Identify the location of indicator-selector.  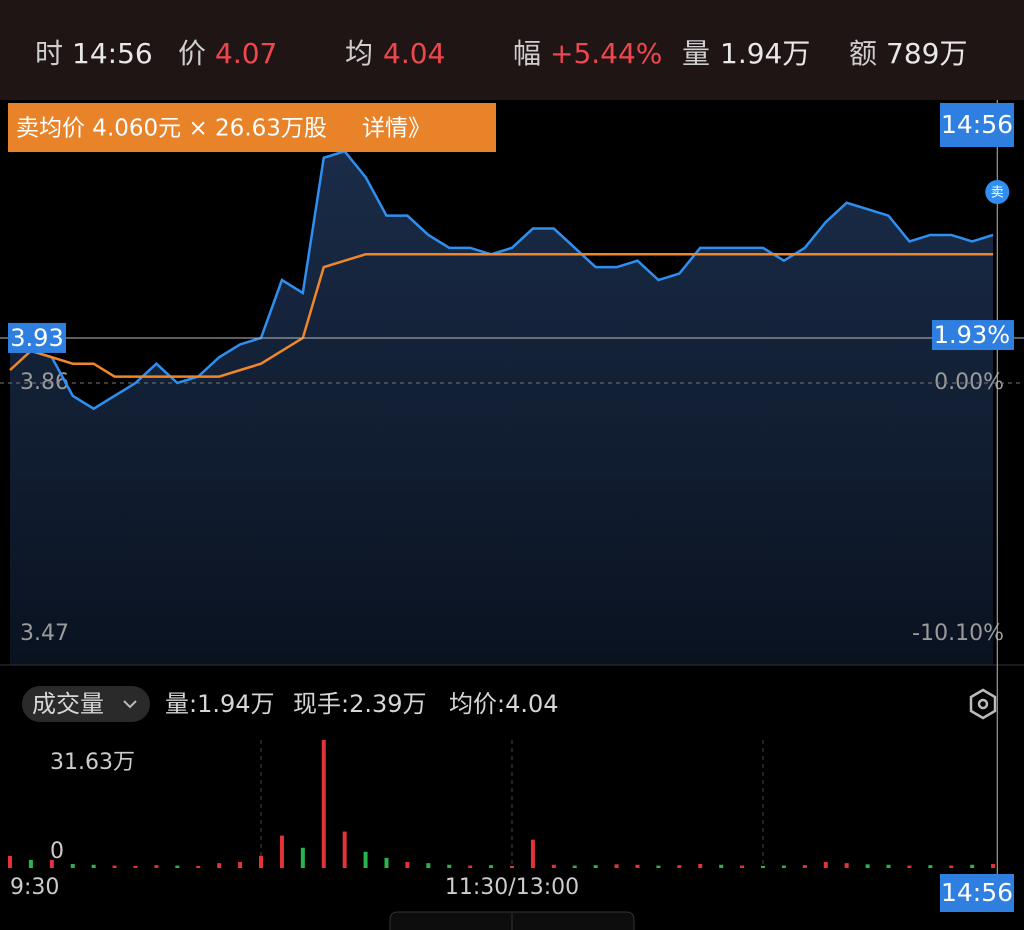
(86, 704).